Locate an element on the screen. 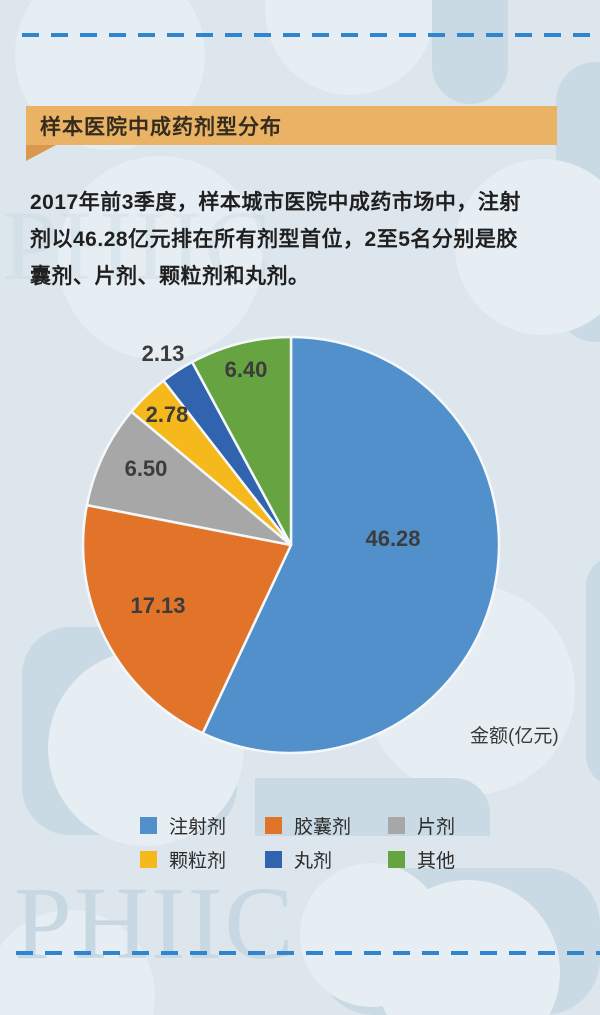 The width and height of the screenshot is (600, 1015). chart-unit-label: 金额(亿元) is located at coordinates (514, 736).